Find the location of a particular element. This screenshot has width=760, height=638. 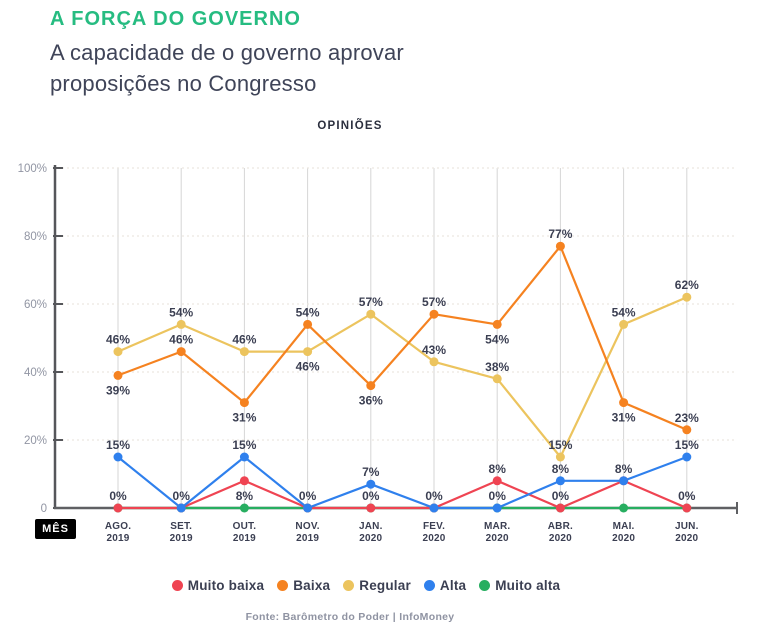

data-label-baixa: 54% is located at coordinates (497, 339).